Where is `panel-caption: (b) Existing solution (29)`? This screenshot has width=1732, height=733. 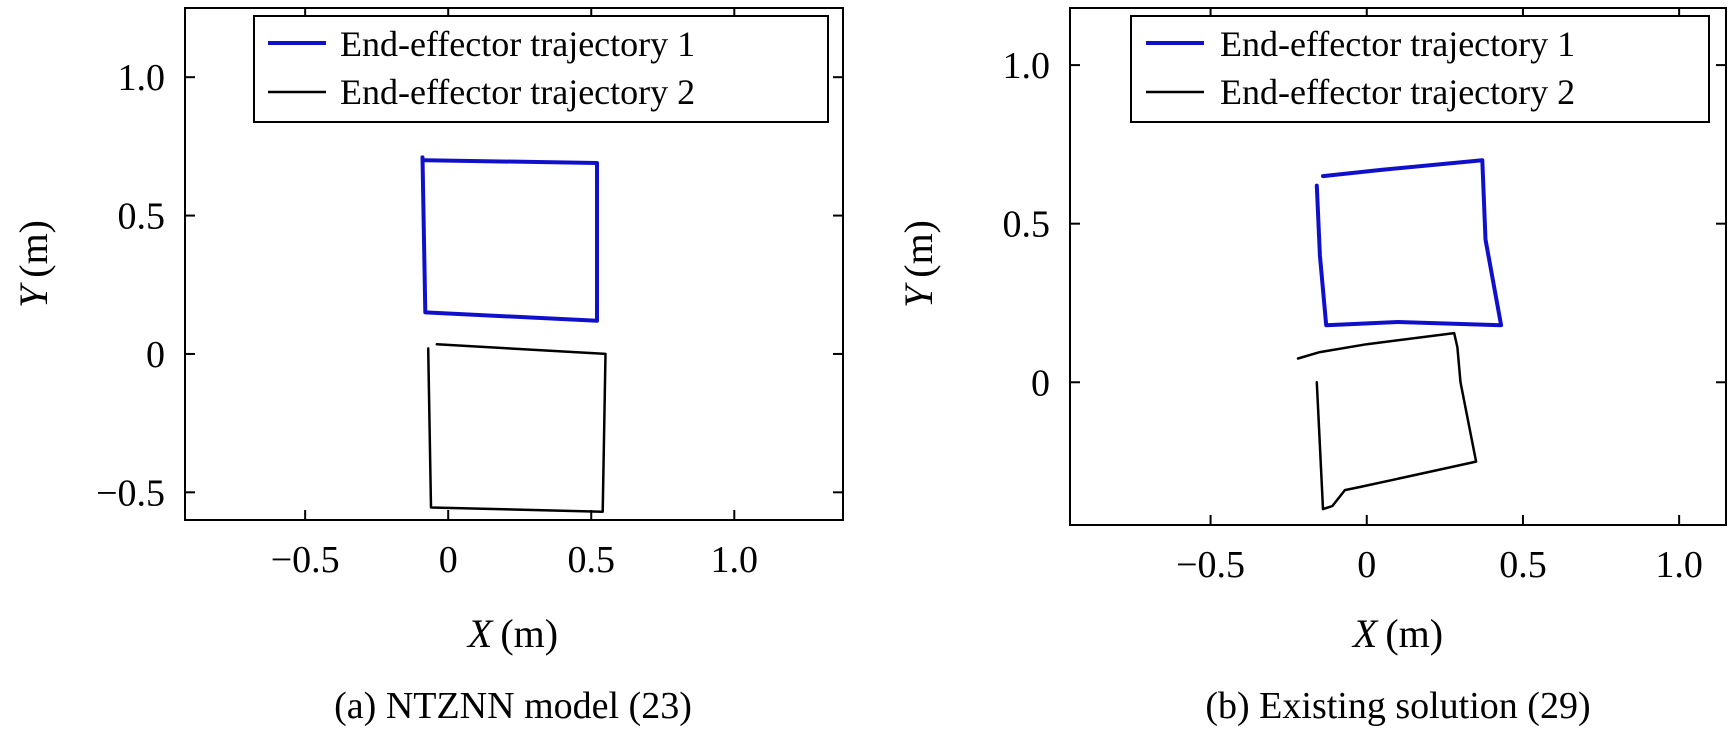 panel-caption: (b) Existing solution (29) is located at coordinates (1397, 706).